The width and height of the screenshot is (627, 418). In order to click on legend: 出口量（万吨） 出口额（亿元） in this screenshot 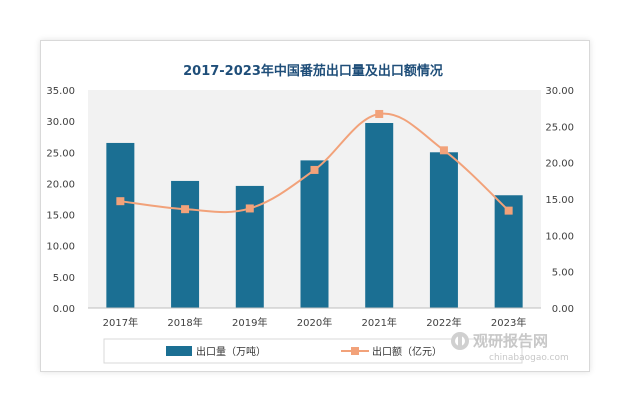, I will do `click(313, 351)`.